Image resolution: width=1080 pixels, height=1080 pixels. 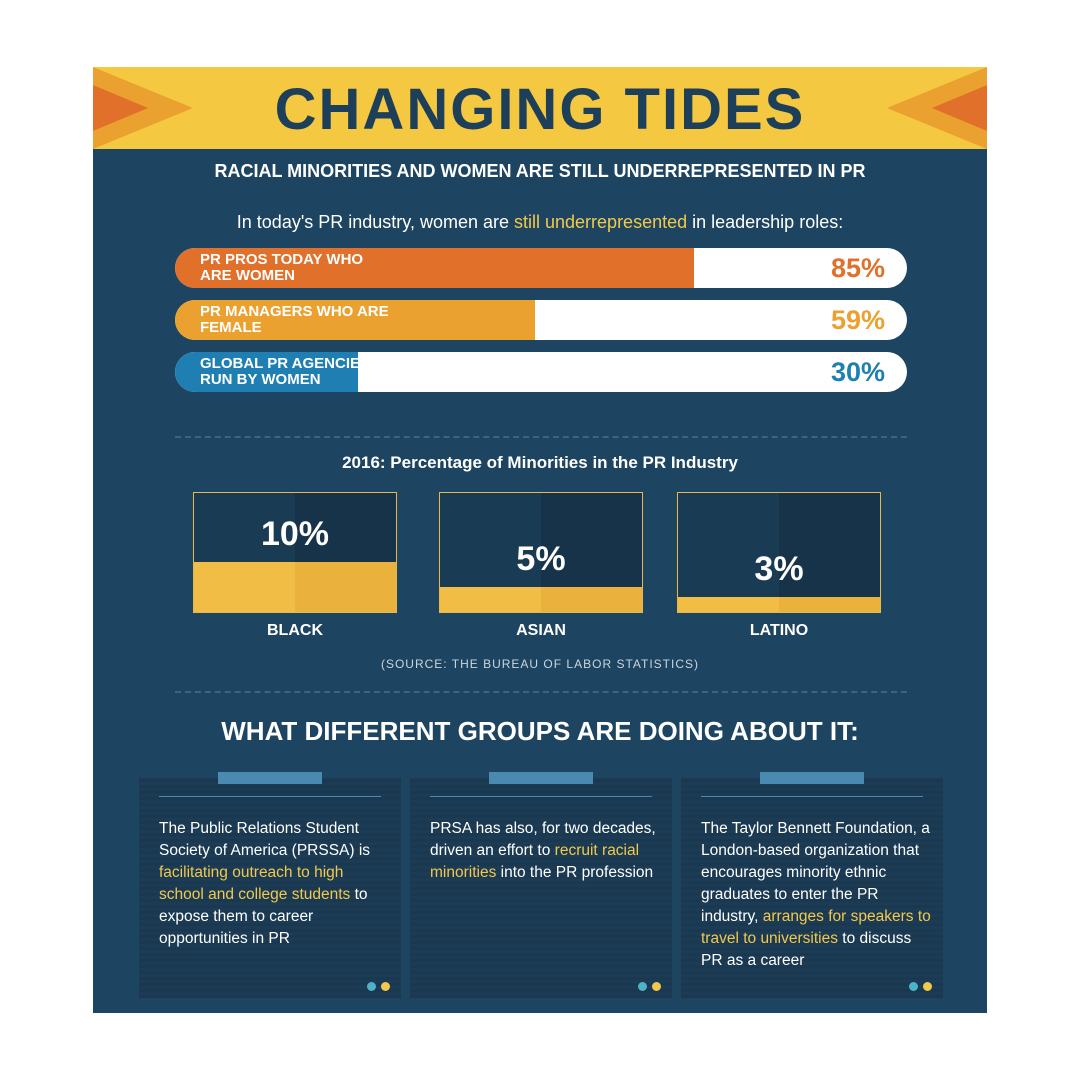 What do you see at coordinates (541, 559) in the screenshot?
I see `value-label: 5%` at bounding box center [541, 559].